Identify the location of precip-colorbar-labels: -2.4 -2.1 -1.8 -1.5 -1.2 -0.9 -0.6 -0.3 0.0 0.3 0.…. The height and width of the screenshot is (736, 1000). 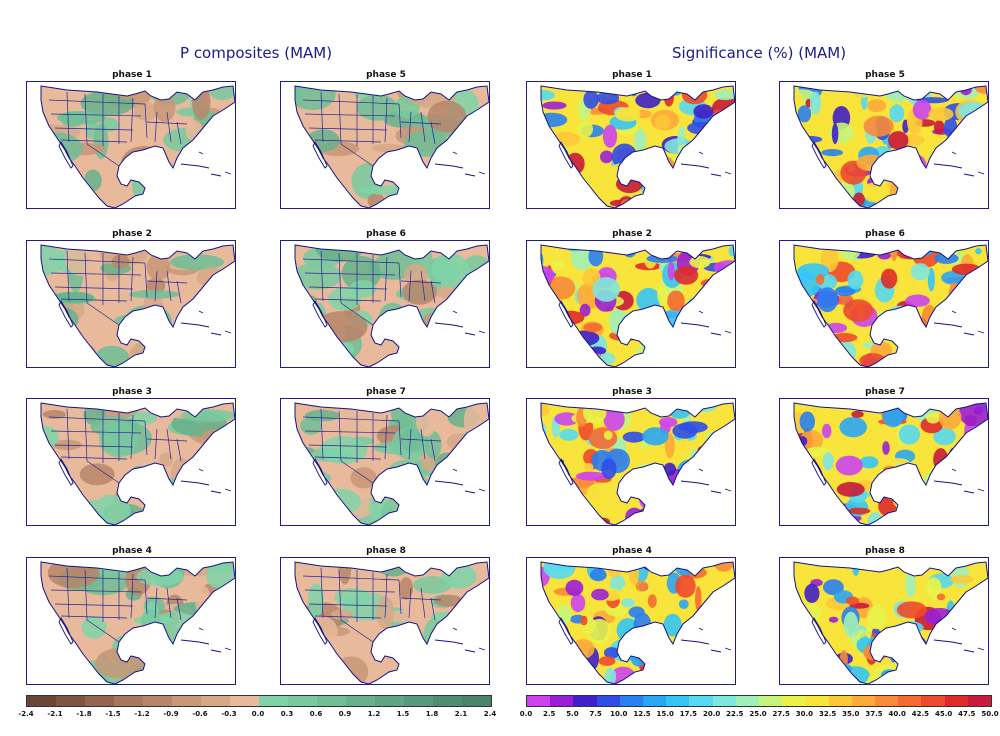
(257, 715).